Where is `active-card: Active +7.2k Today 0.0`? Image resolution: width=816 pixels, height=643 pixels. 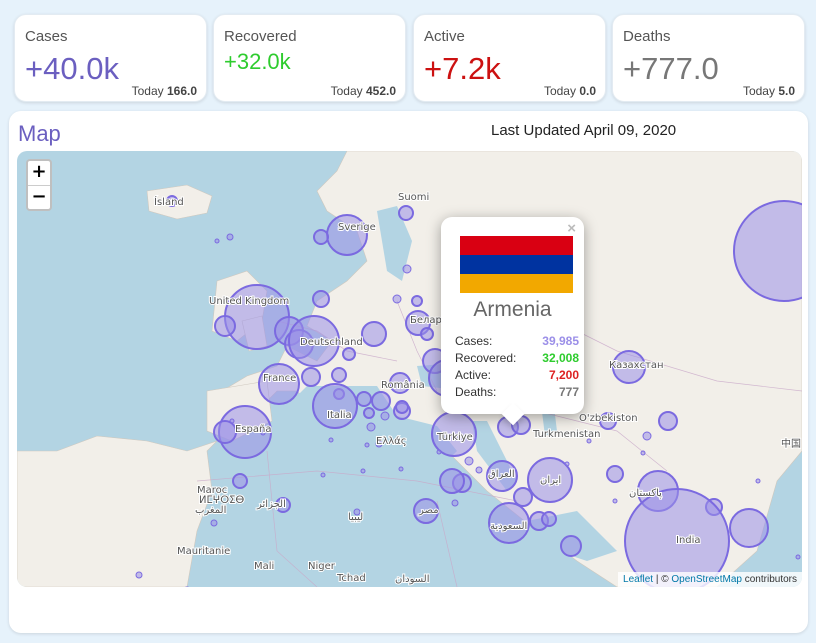
active-card: Active +7.2k Today 0.0 is located at coordinates (509, 58).